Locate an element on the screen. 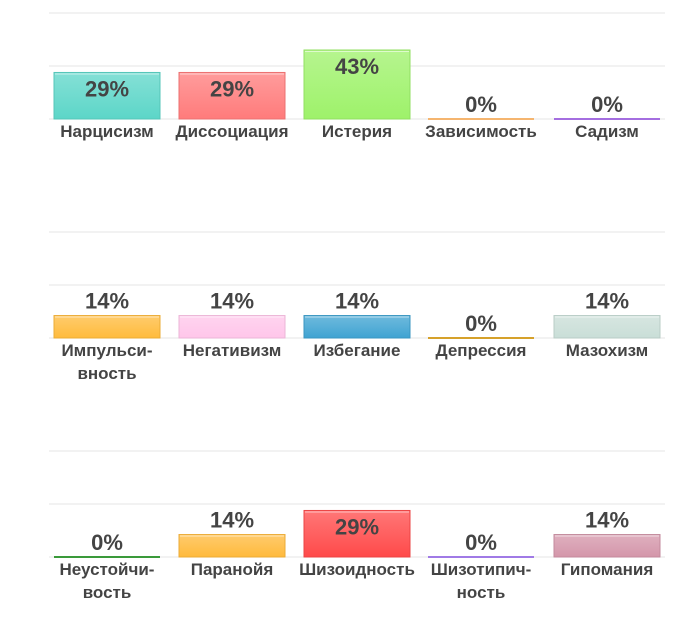  category-label: Шизотипич- is located at coordinates (481, 569).